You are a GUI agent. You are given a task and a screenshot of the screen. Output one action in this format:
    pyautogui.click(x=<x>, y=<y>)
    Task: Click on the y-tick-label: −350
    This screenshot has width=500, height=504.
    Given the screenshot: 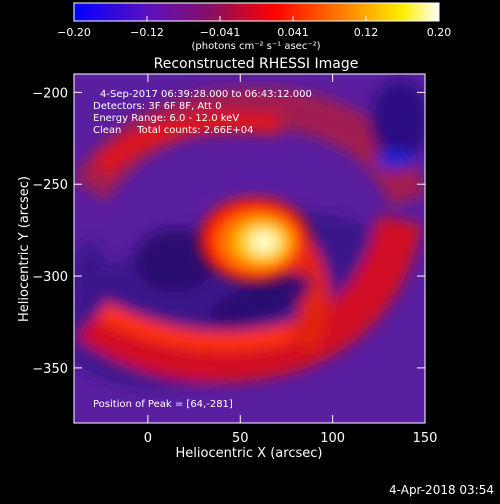 What is the action you would take?
    pyautogui.click(x=50, y=369)
    